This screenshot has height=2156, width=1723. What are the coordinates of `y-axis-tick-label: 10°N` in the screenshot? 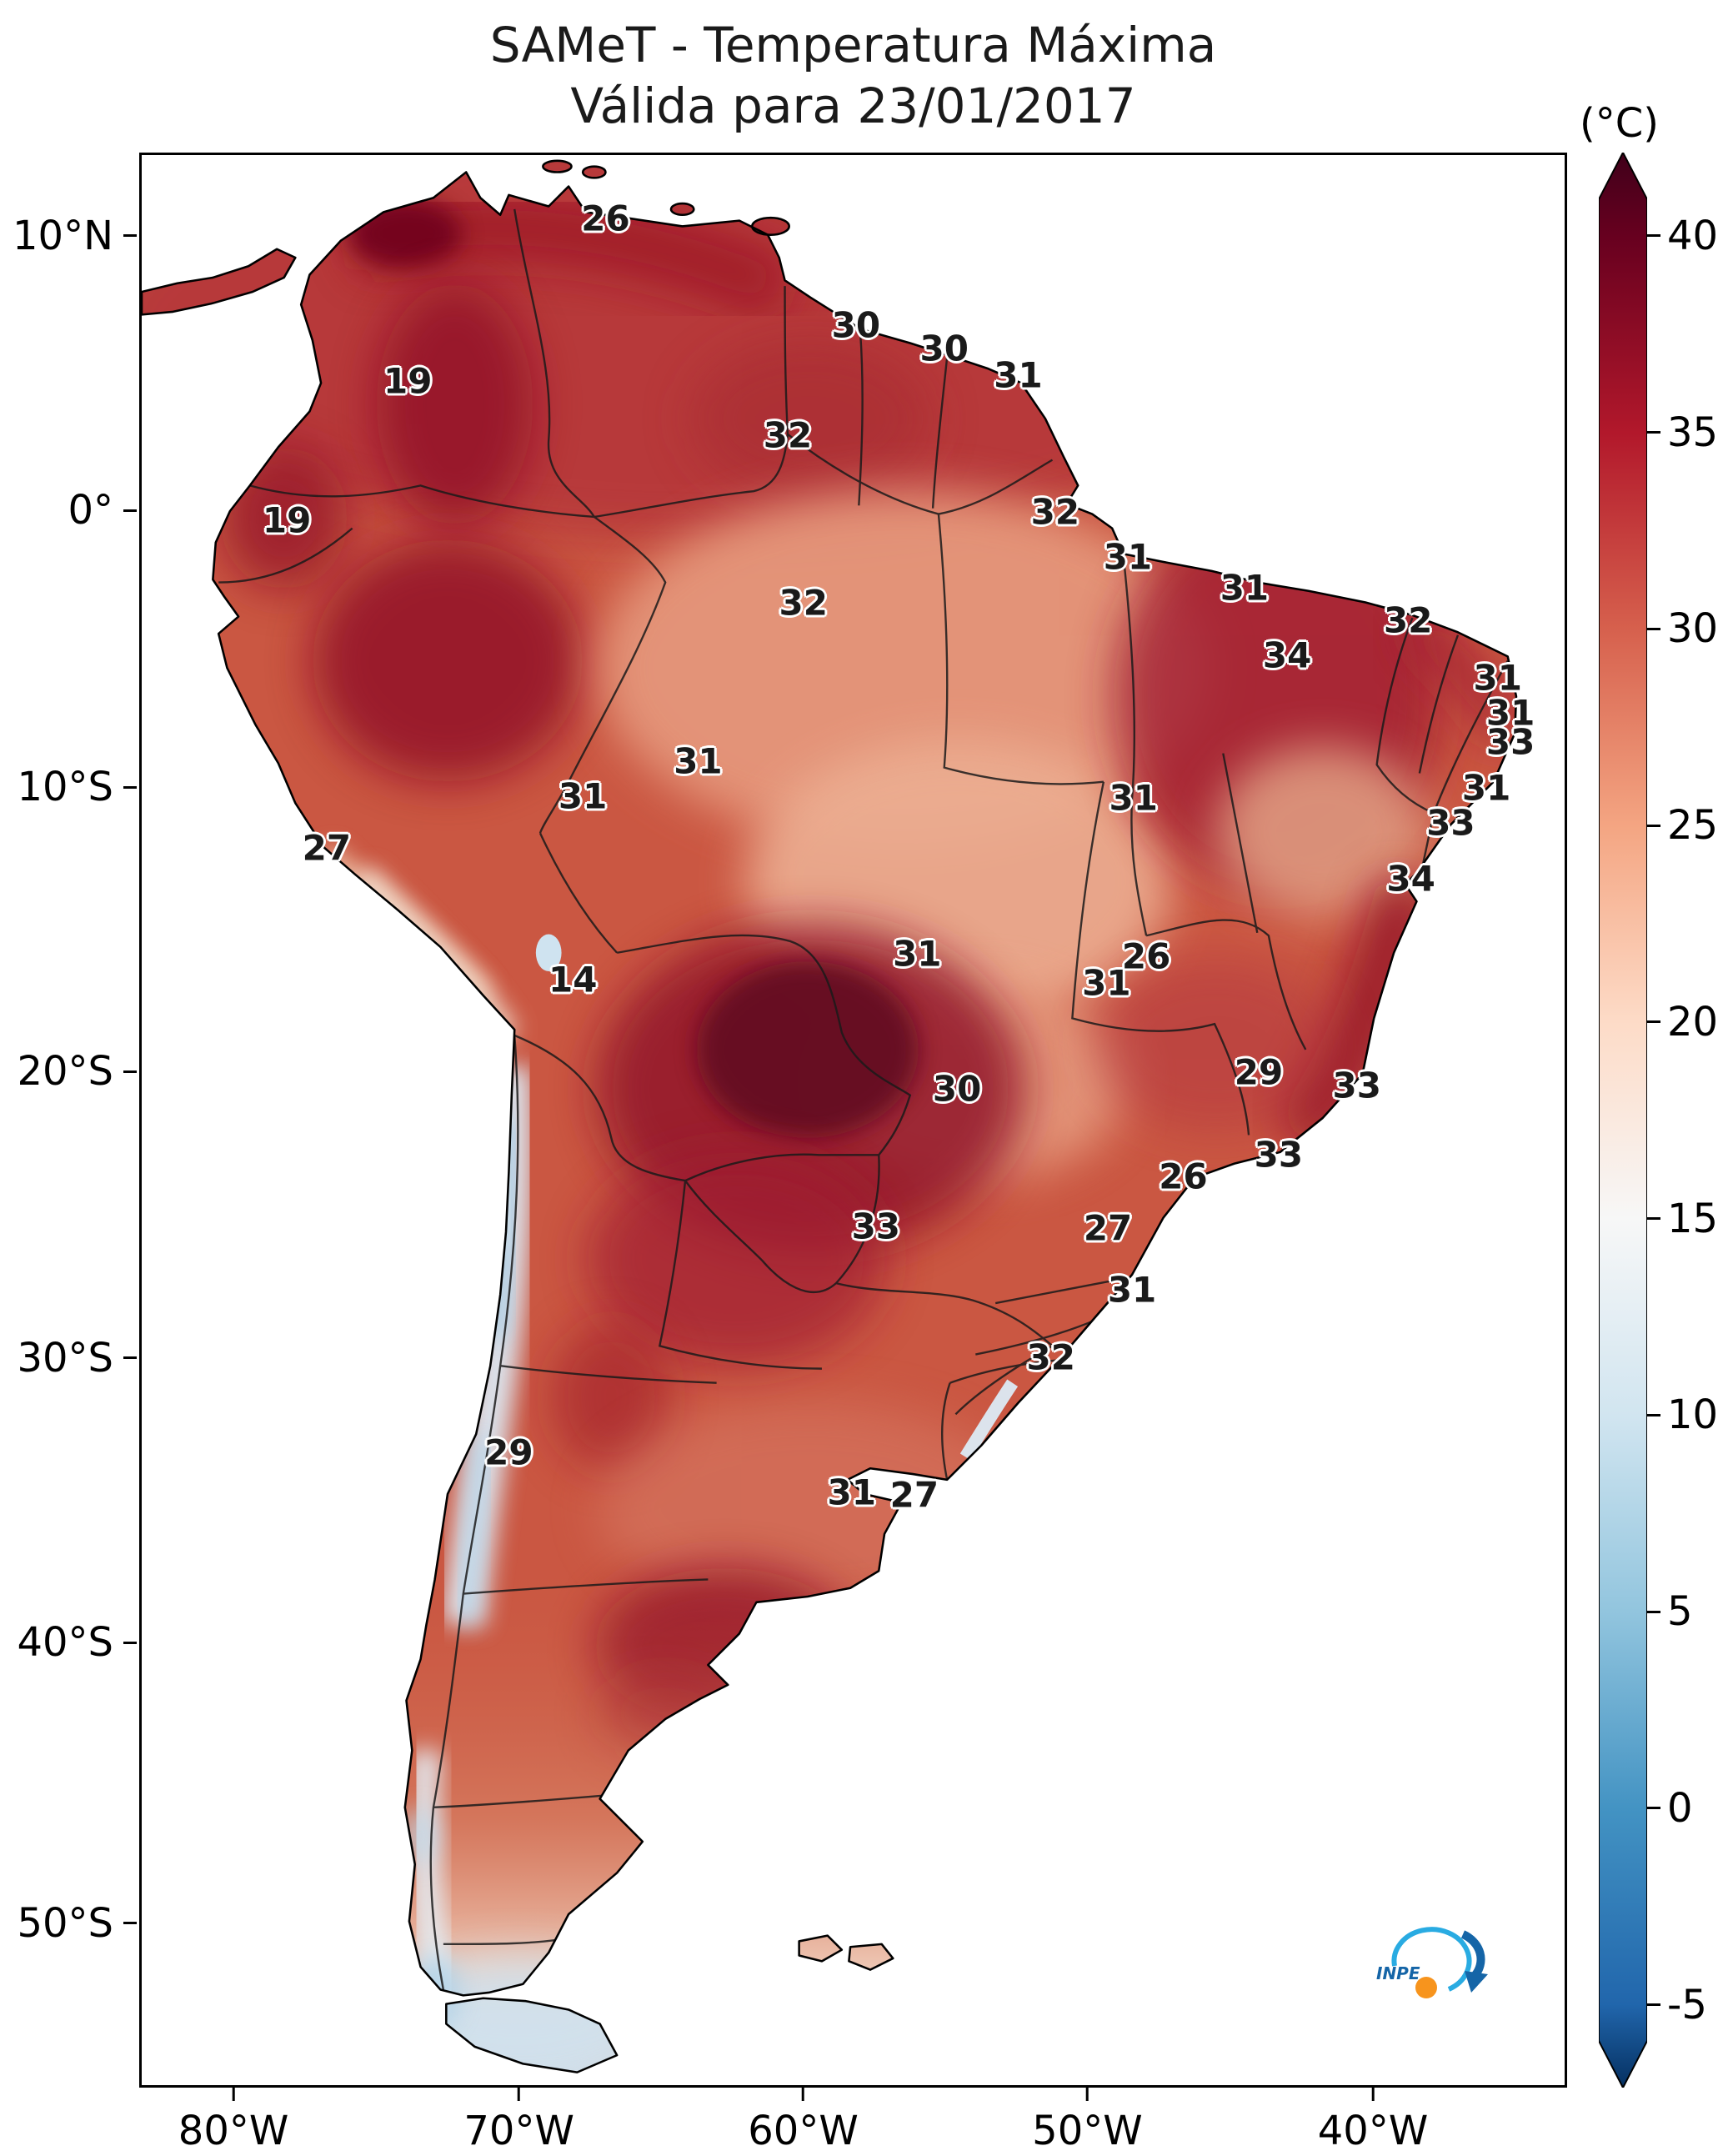 It's located at (63, 236).